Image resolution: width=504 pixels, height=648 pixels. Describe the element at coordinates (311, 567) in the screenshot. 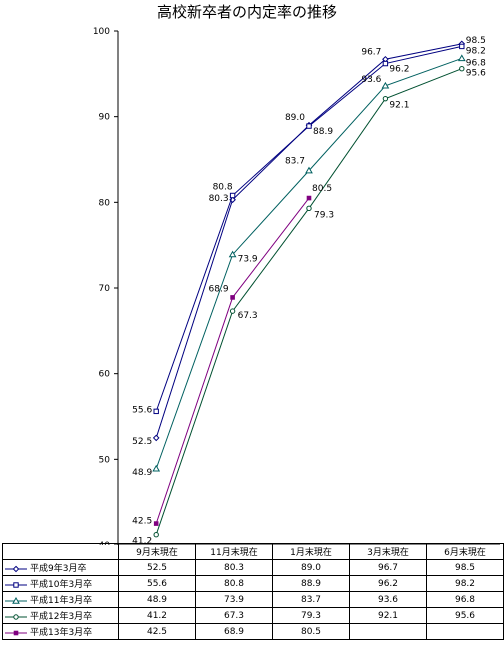

I see `table-cell: 89.0` at that location.